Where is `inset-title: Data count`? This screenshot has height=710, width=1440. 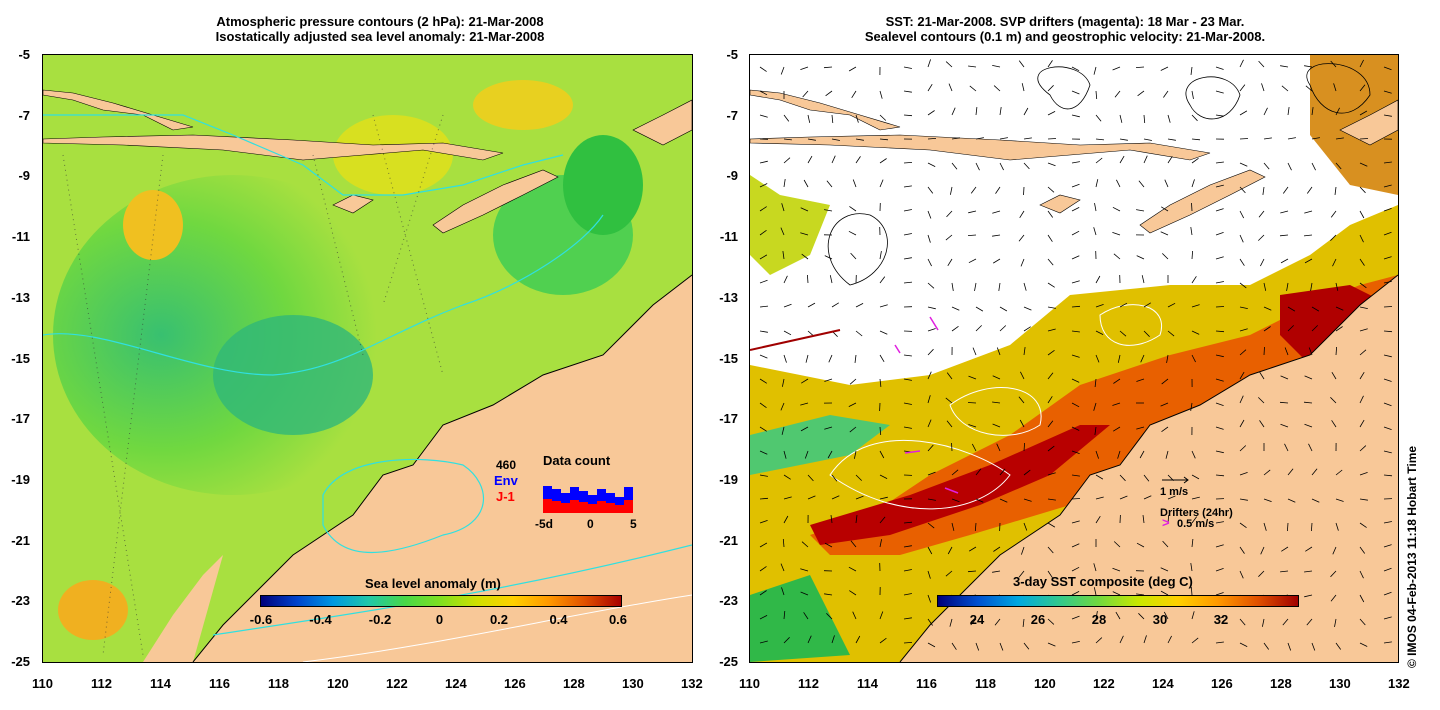 inset-title: Data count is located at coordinates (577, 460).